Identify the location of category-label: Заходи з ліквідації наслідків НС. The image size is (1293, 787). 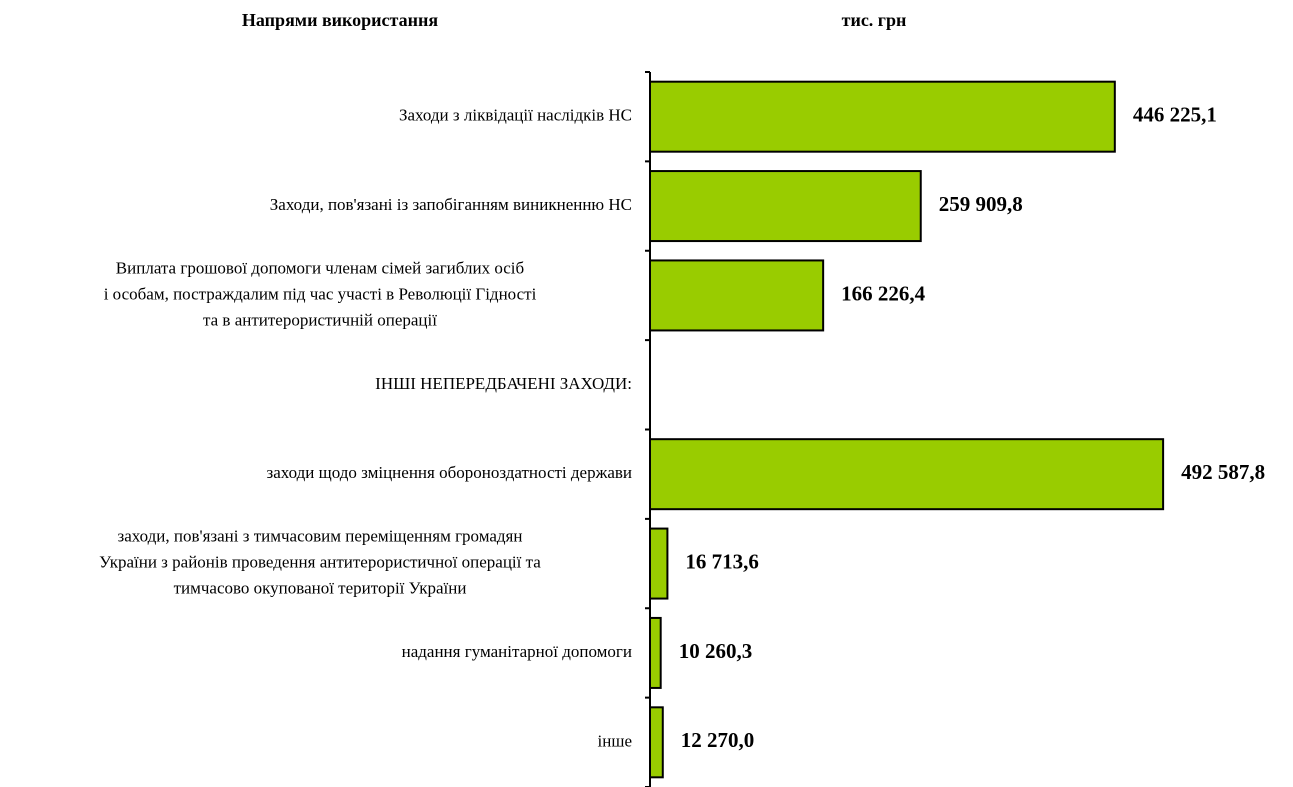
(515, 115).